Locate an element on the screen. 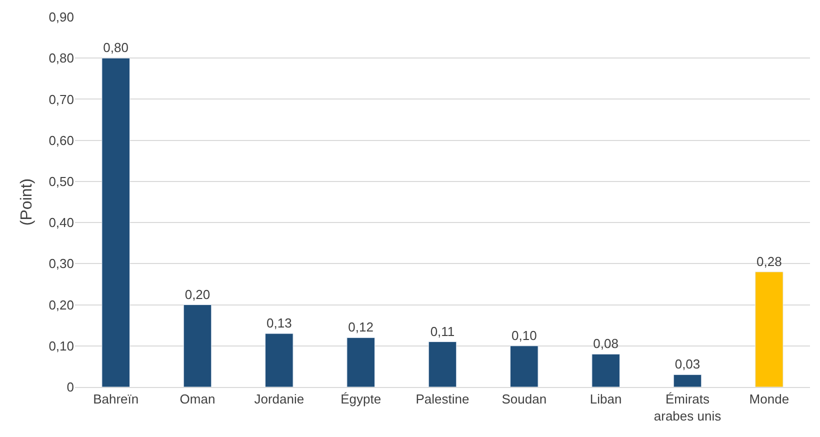 The image size is (820, 437). data-label: 0,03 is located at coordinates (687, 364).